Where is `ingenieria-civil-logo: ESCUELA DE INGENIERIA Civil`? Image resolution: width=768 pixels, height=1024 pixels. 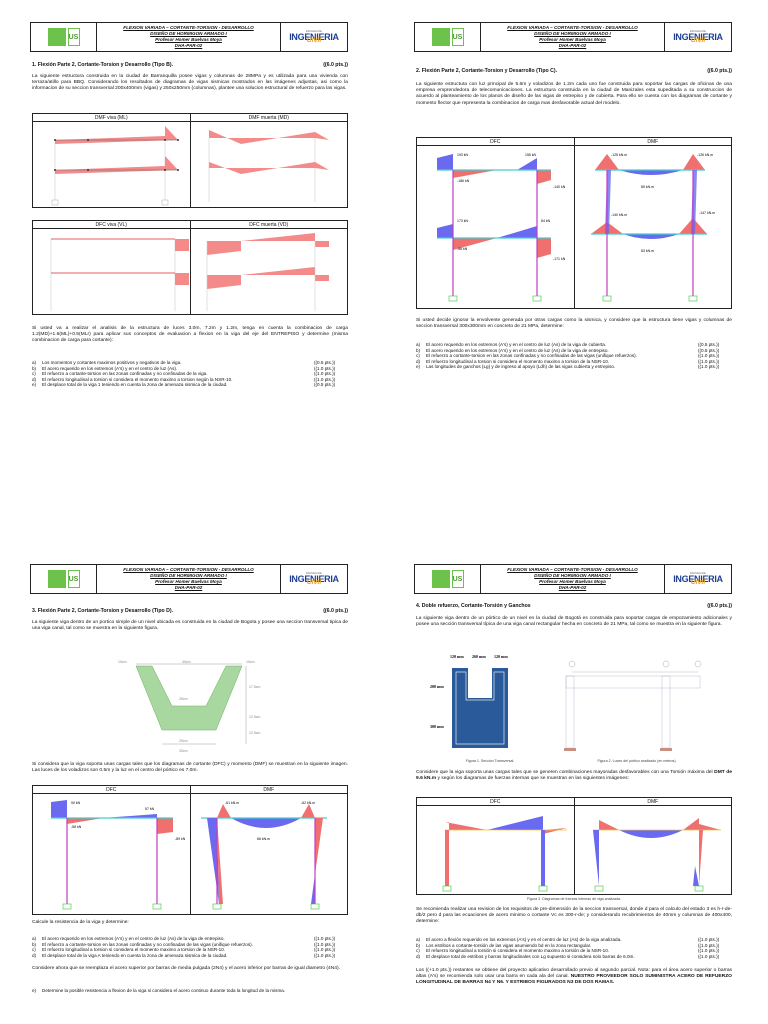 ingenieria-civil-logo: ESCUELA DE INGENIERIA Civil is located at coordinates (314, 37).